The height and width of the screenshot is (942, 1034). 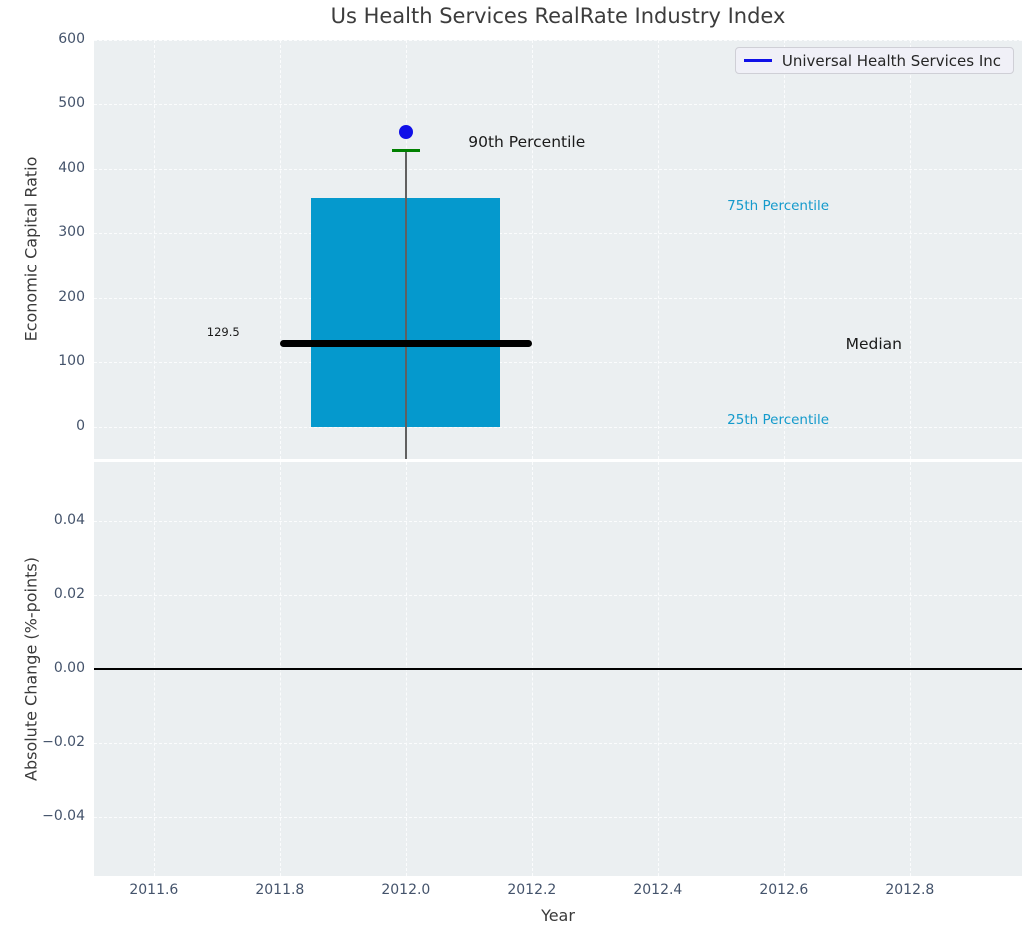 I want to click on y-tick-label-bottom: 0.04, so click(x=69, y=519).